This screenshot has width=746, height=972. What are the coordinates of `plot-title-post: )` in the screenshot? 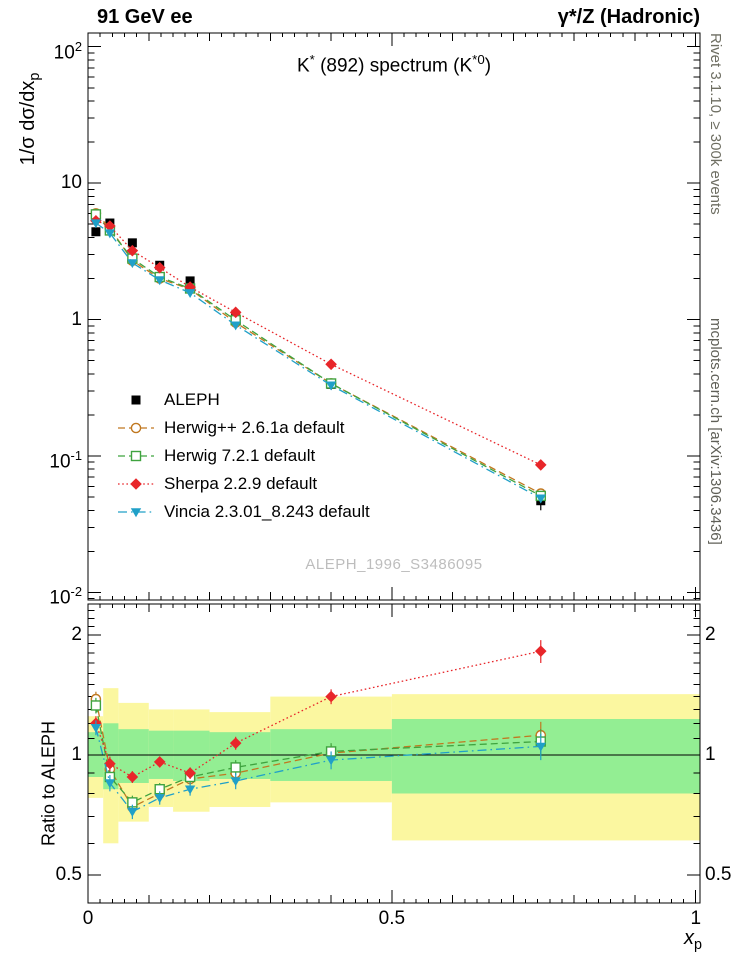 It's located at (488, 66).